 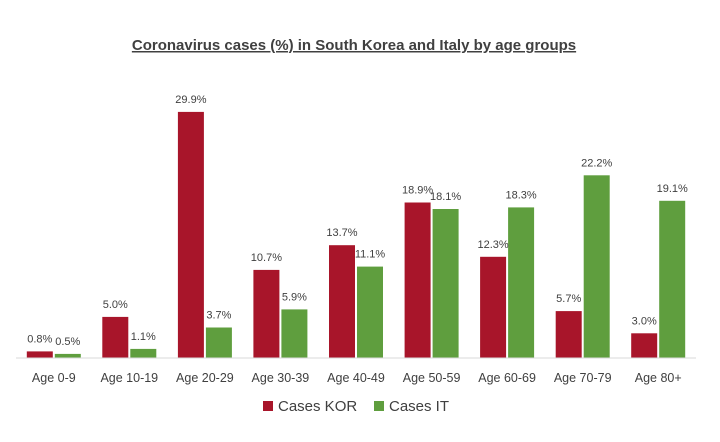 I want to click on data-label-kor-2: 29.9%, so click(x=190, y=100).